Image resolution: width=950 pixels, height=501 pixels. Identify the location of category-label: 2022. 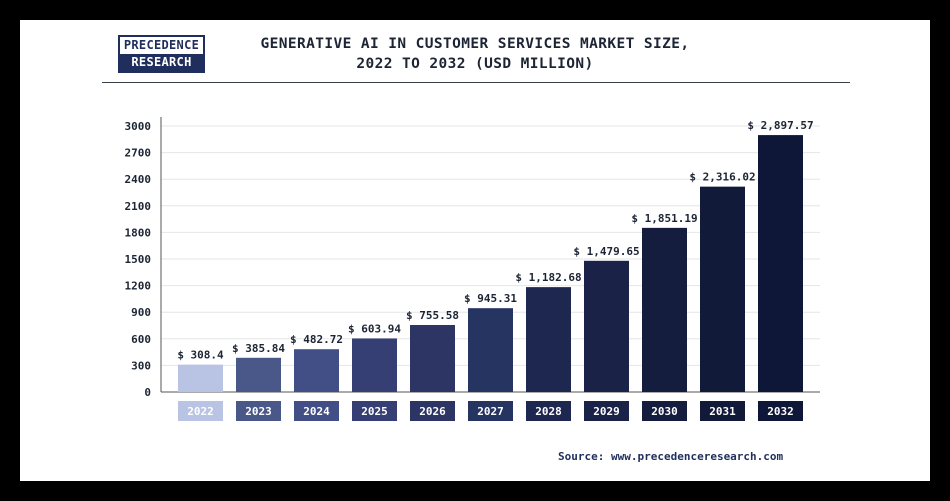
(200, 411).